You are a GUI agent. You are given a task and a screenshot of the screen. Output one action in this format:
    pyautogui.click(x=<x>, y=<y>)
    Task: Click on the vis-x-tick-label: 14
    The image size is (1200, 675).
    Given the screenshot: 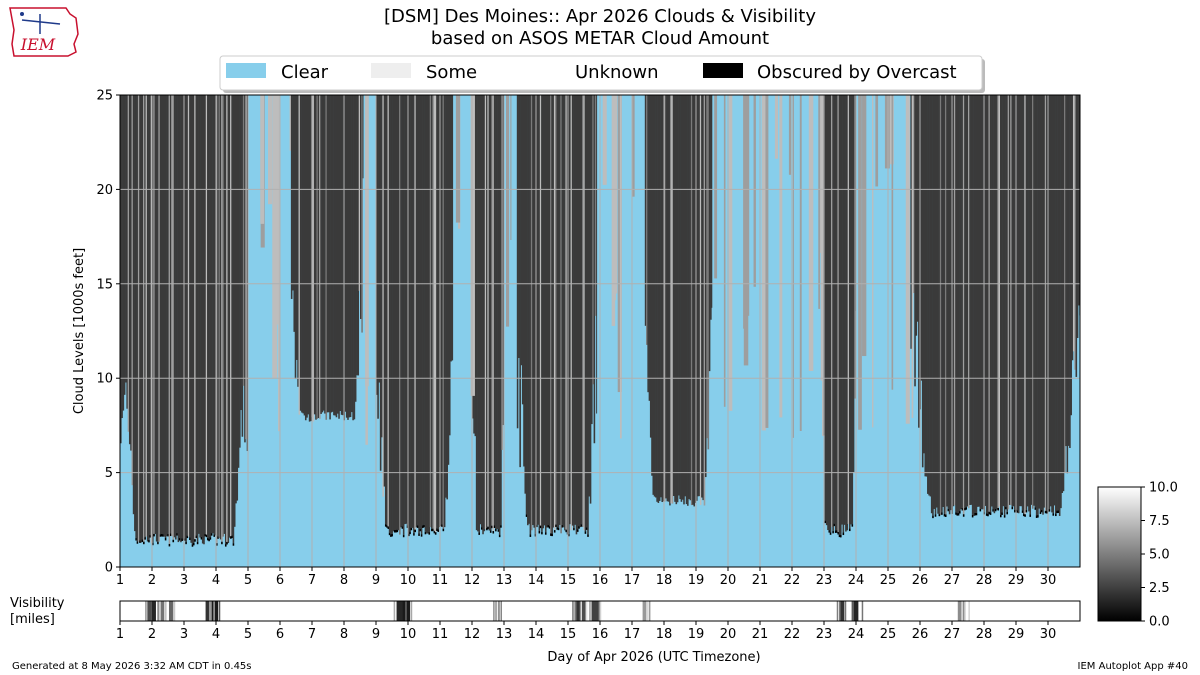 What is the action you would take?
    pyautogui.click(x=536, y=634)
    